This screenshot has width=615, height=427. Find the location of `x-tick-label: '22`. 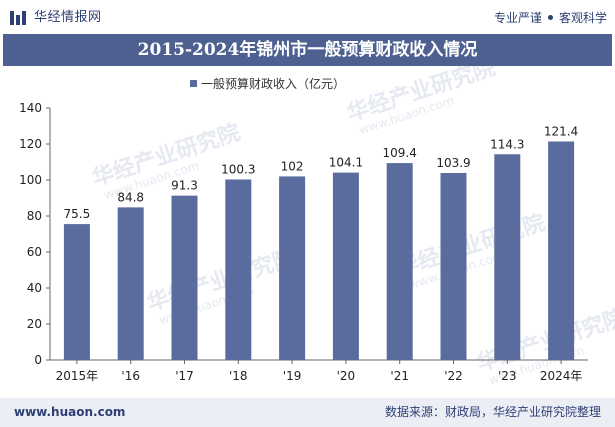

x-tick-label: '22 is located at coordinates (453, 376).